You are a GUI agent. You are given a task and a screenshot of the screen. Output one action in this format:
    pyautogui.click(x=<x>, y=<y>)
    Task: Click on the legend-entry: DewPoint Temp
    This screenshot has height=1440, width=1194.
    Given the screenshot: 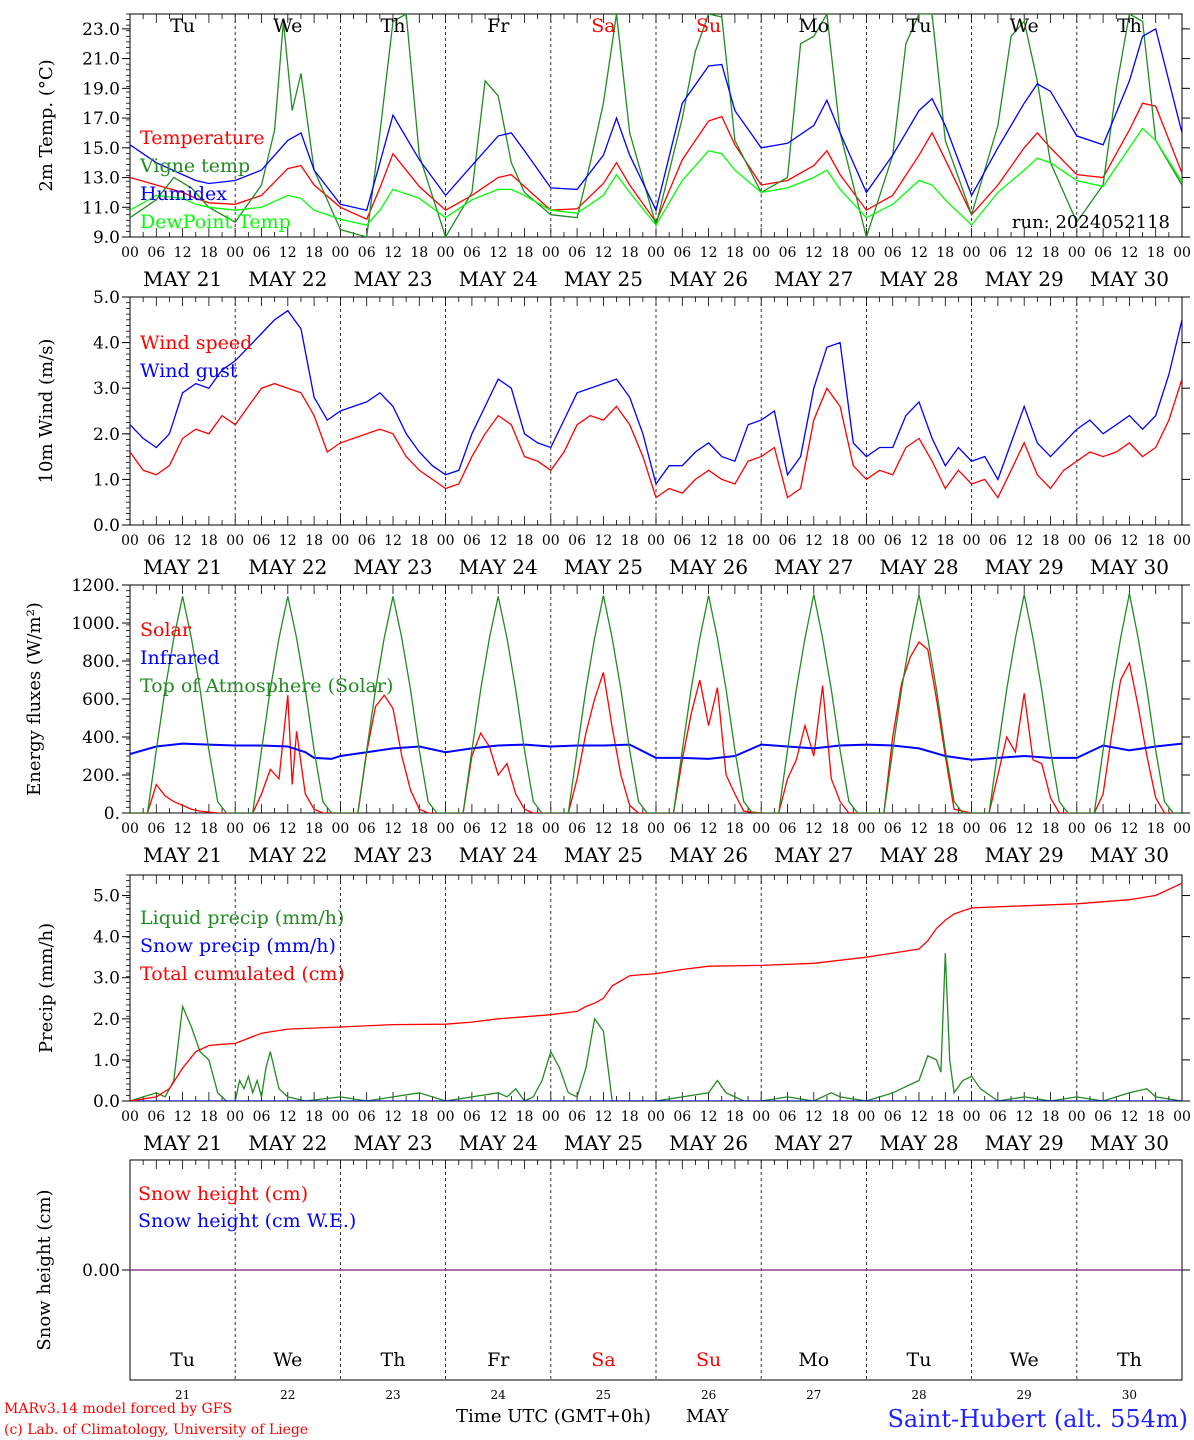 What is the action you would take?
    pyautogui.click(x=215, y=222)
    